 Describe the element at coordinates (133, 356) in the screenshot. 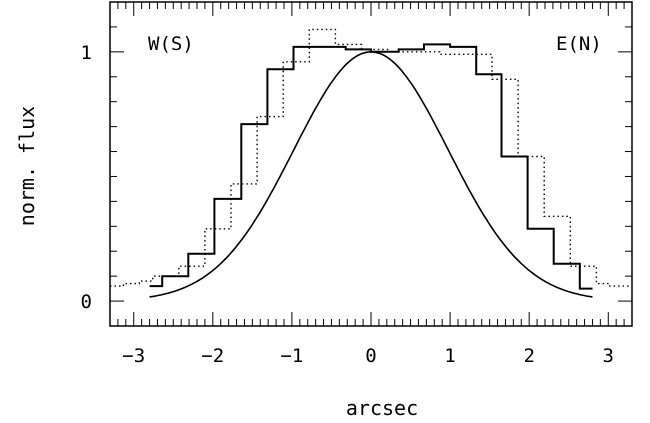

I see `x-tick-label: −3` at that location.